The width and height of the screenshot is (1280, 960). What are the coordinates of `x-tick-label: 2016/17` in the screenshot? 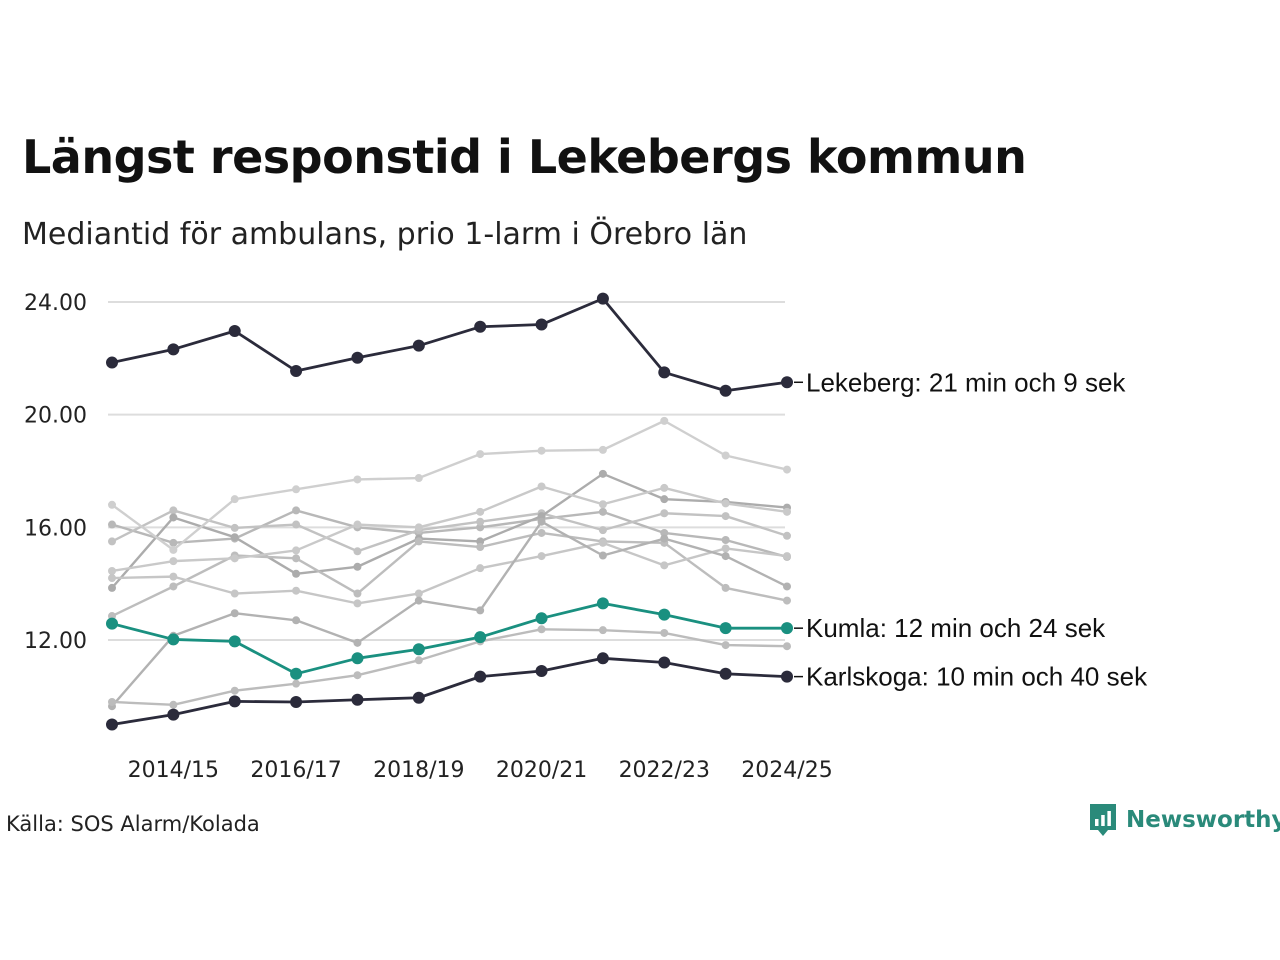 It's located at (295, 770).